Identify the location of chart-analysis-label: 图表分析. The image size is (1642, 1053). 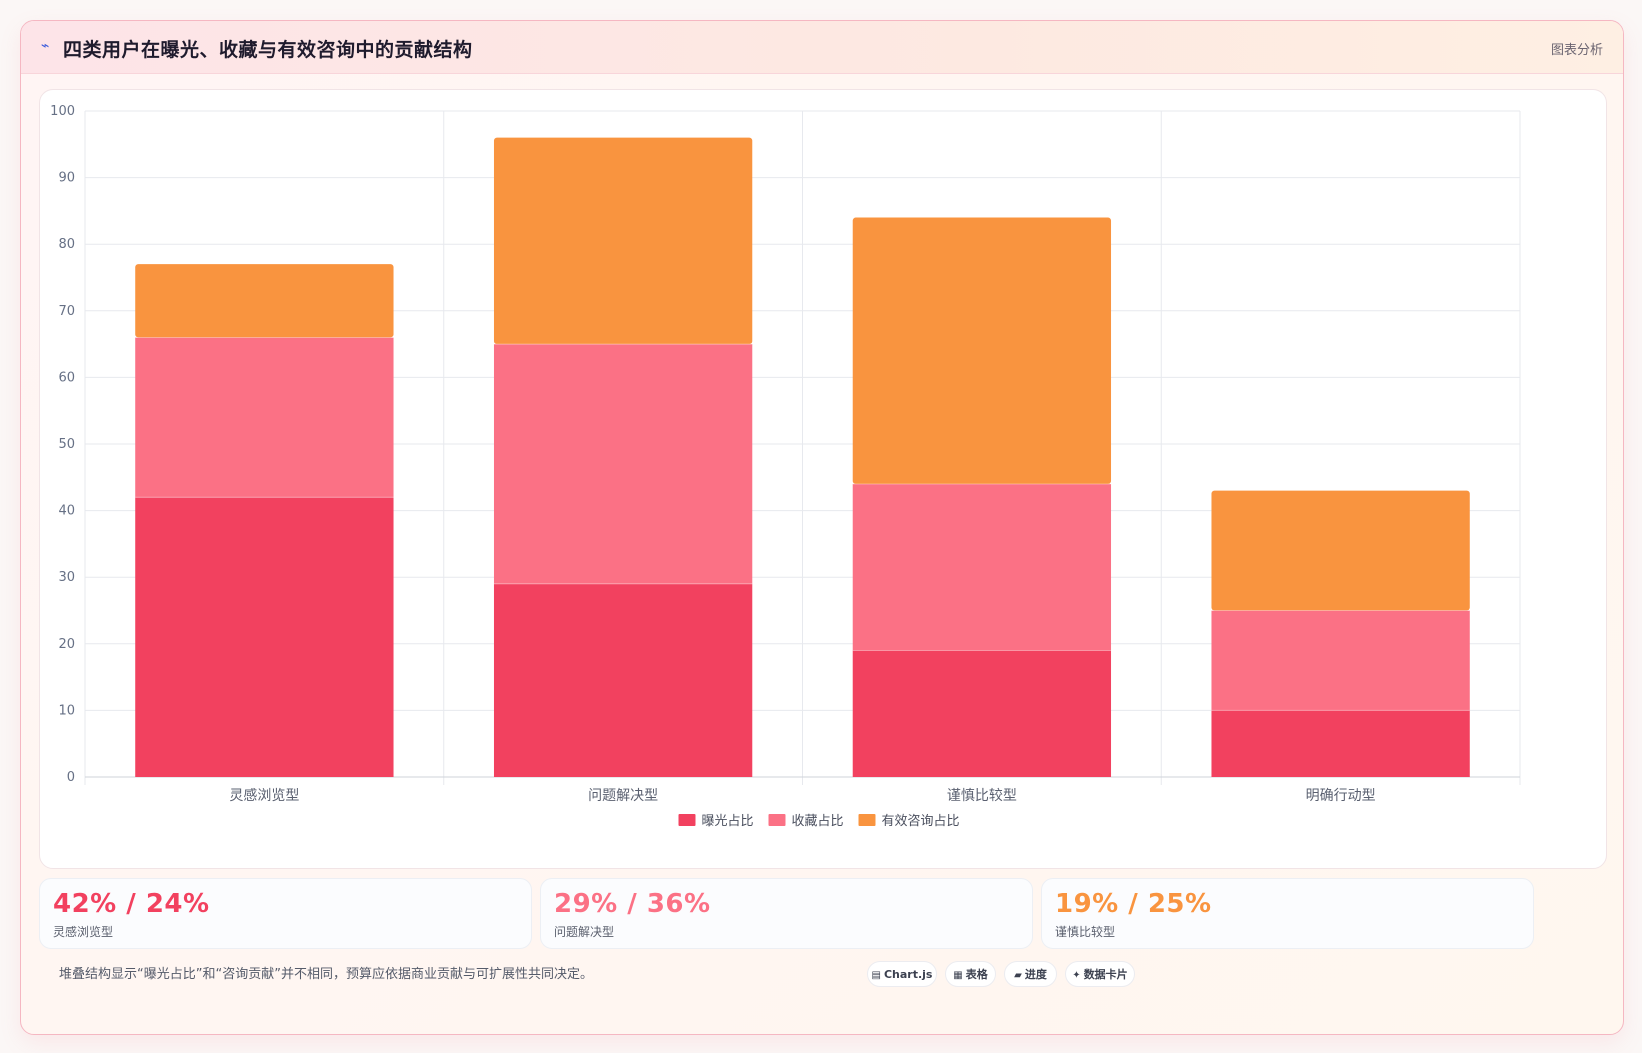
(1576, 50).